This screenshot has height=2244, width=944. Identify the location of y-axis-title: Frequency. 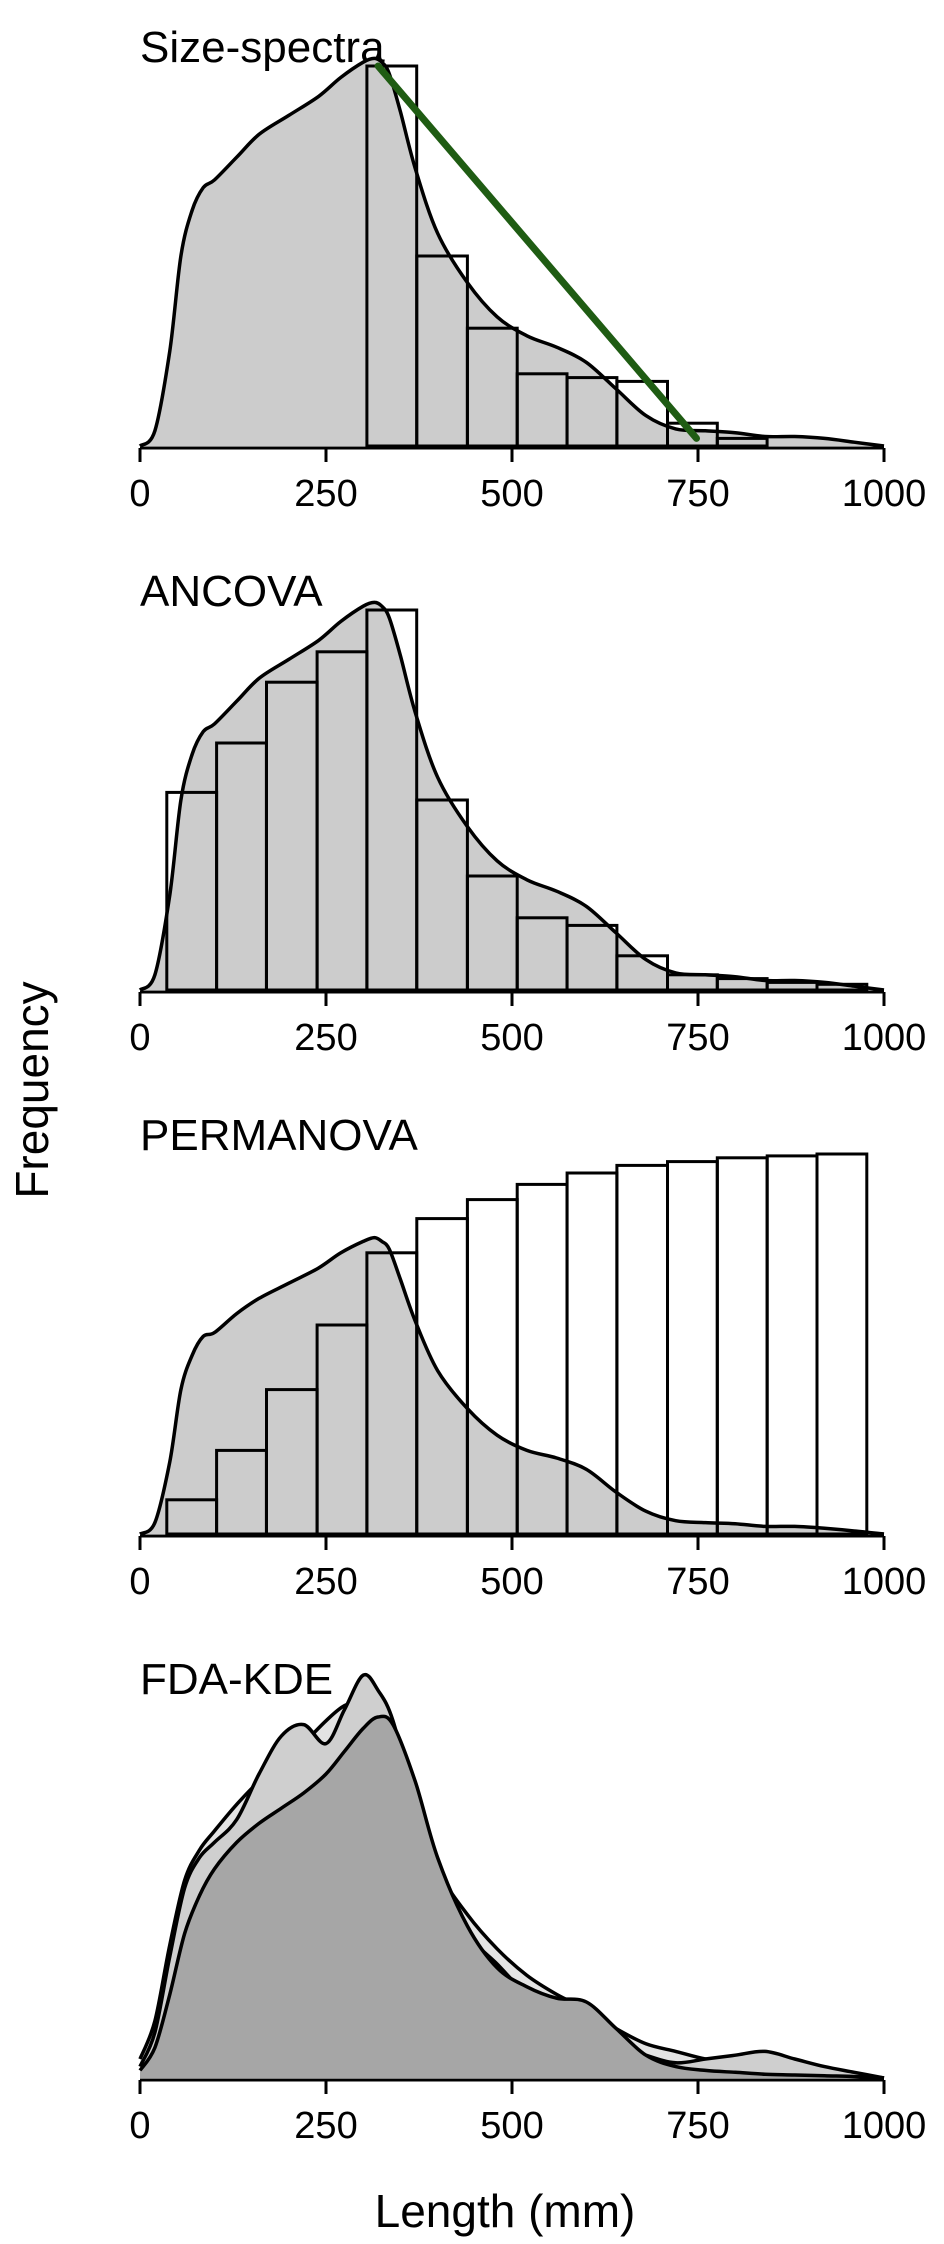
(32, 1089).